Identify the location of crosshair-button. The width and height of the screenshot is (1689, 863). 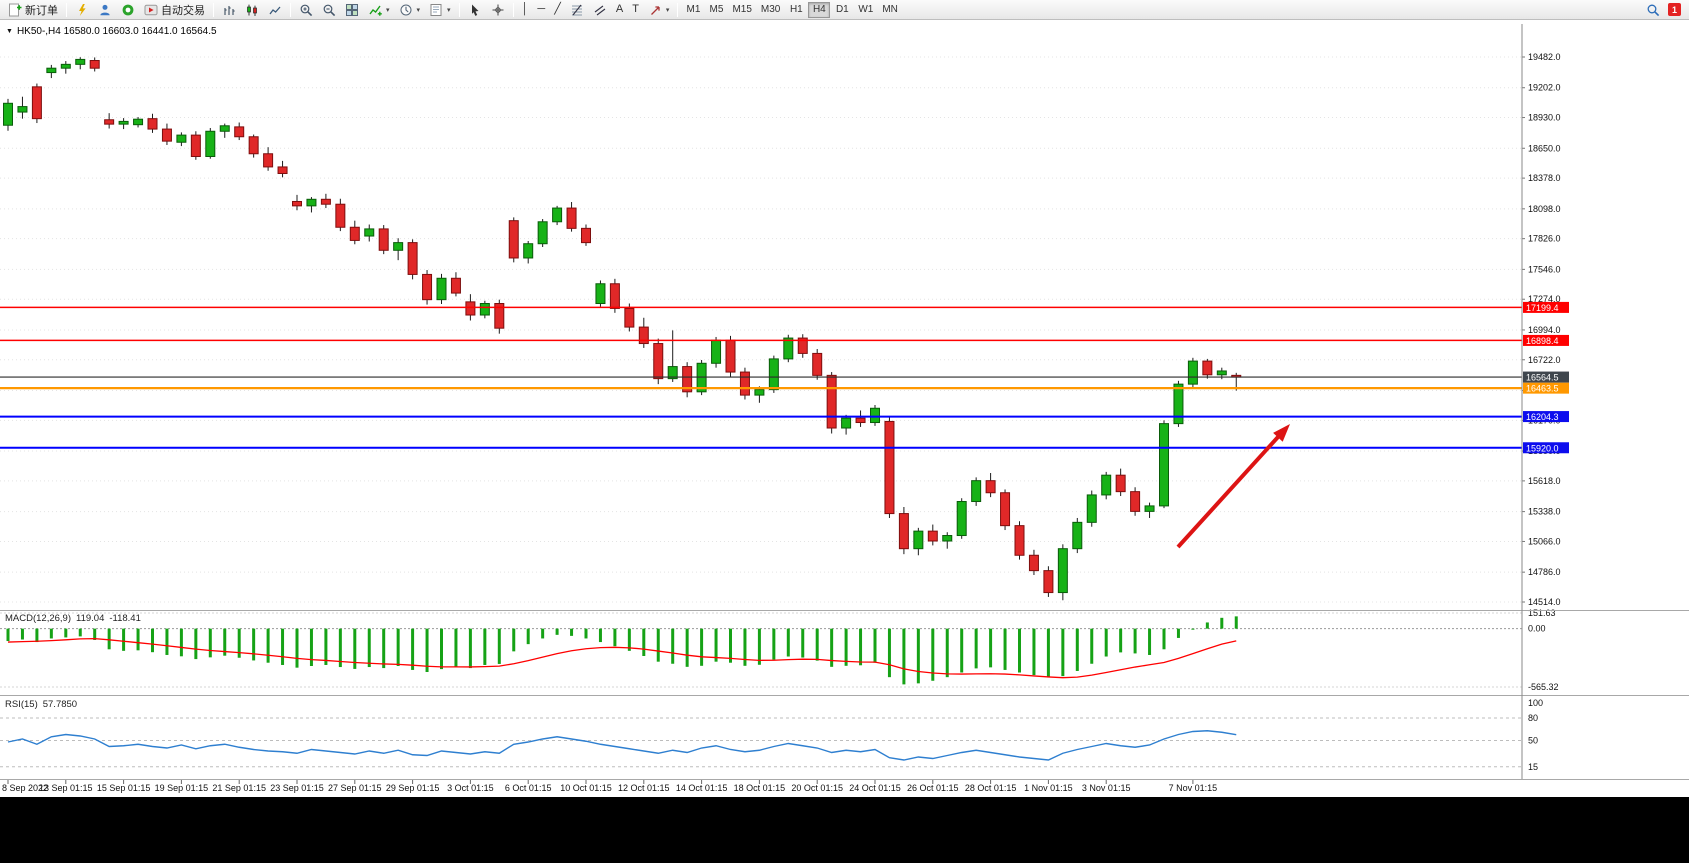
(498, 10).